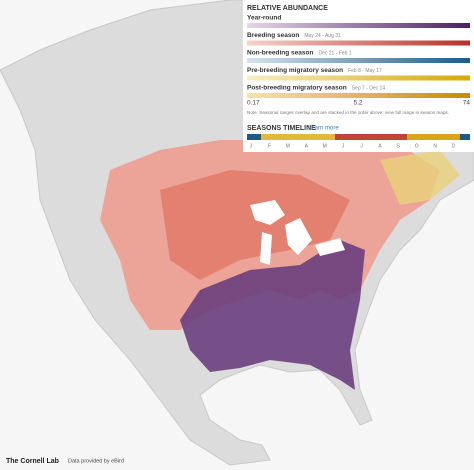 The height and width of the screenshot is (470, 474). Describe the element at coordinates (399, 146) in the screenshot. I see `month-label: S` at that location.